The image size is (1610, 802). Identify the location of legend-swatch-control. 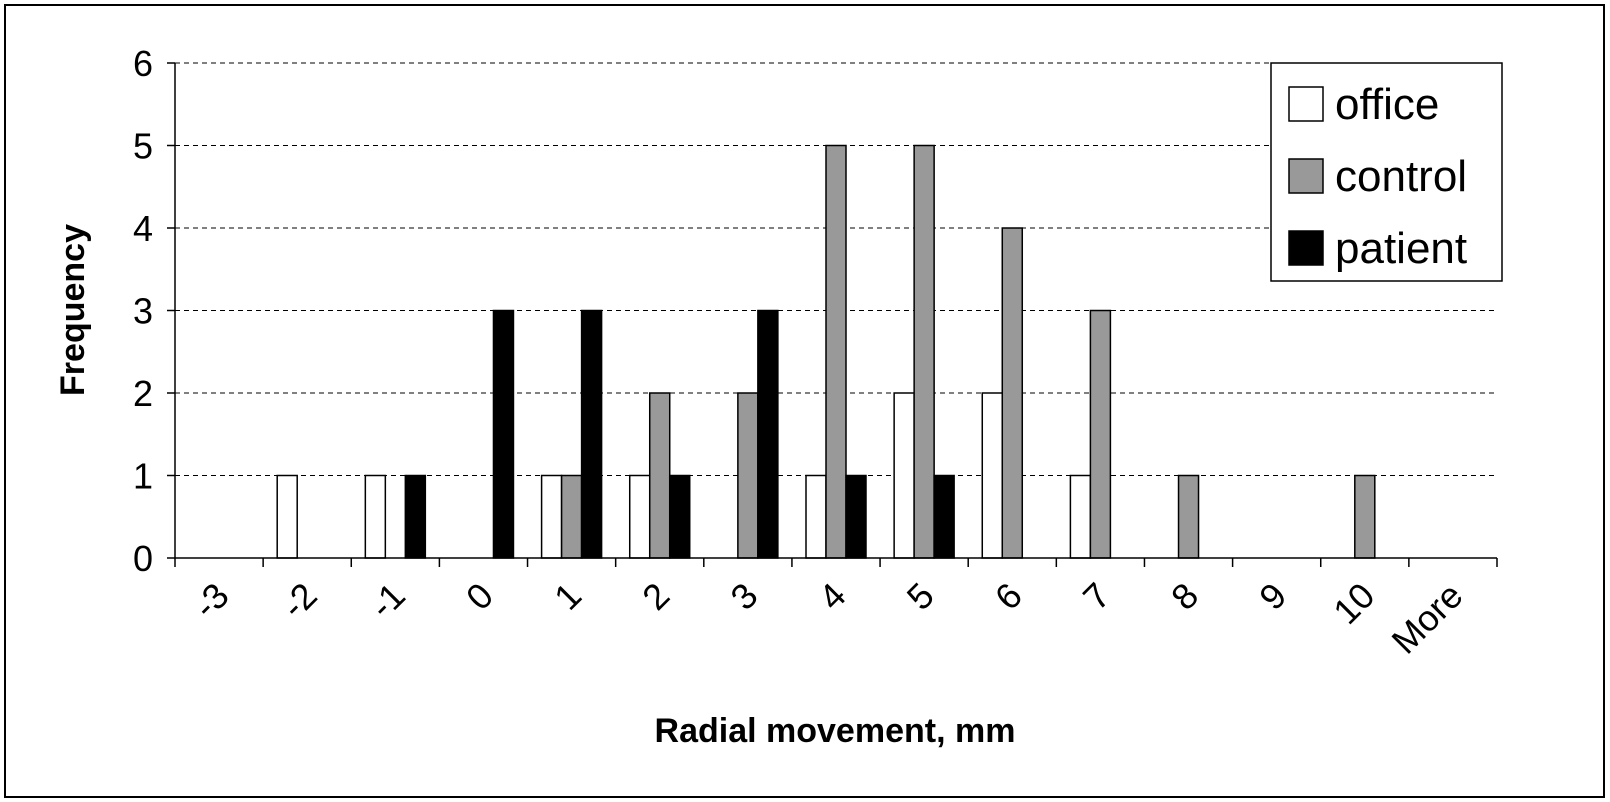
(1306, 176).